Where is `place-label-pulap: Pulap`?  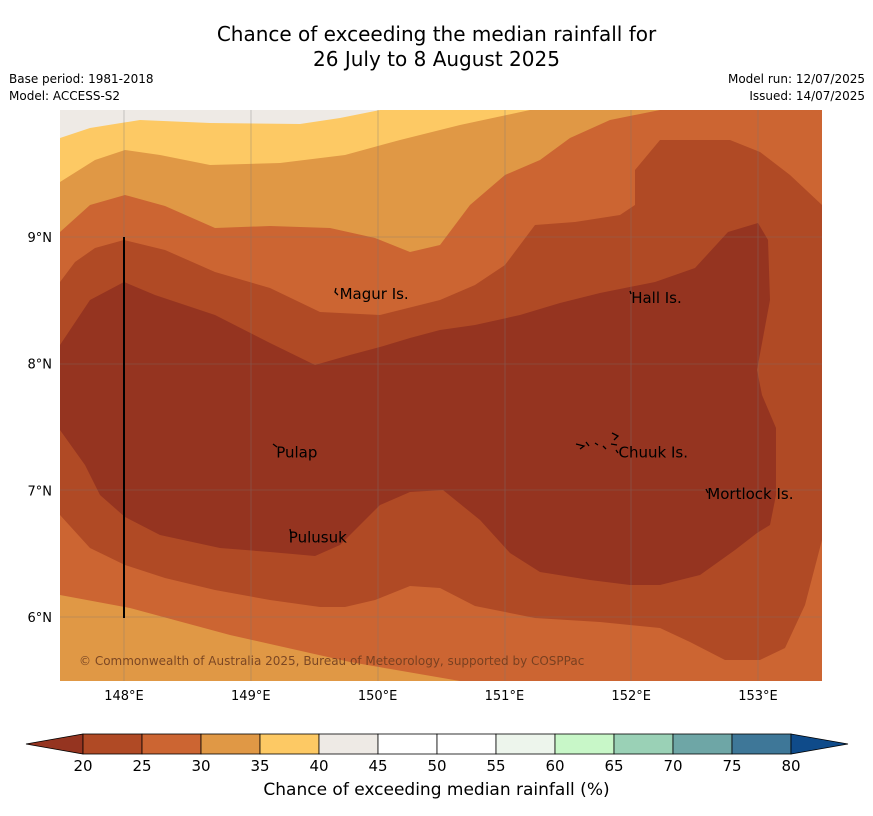 place-label-pulap: Pulap is located at coordinates (296, 452).